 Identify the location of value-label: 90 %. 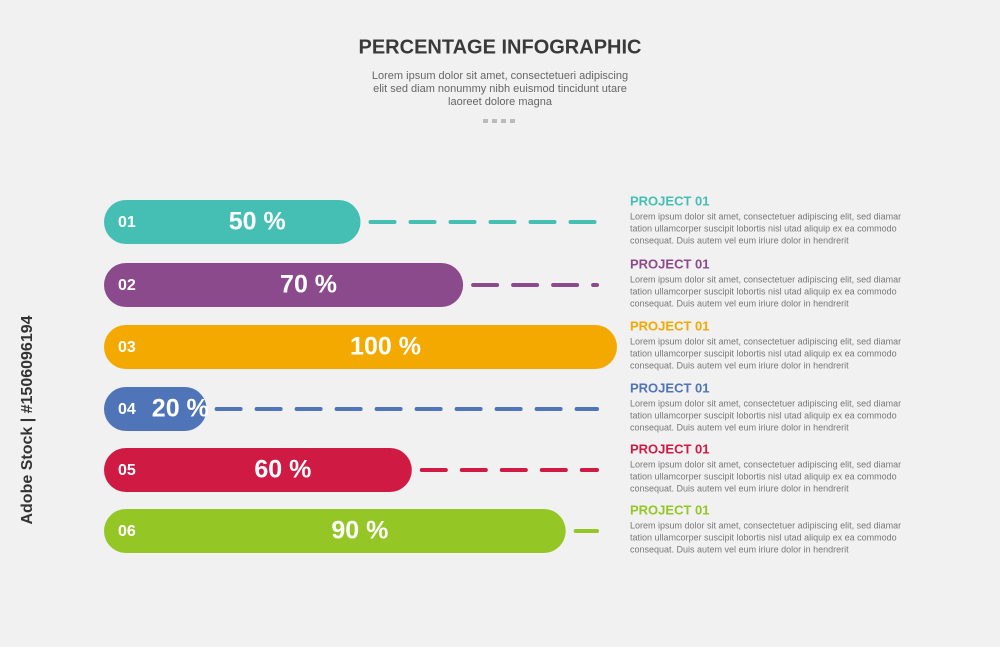
(359, 531).